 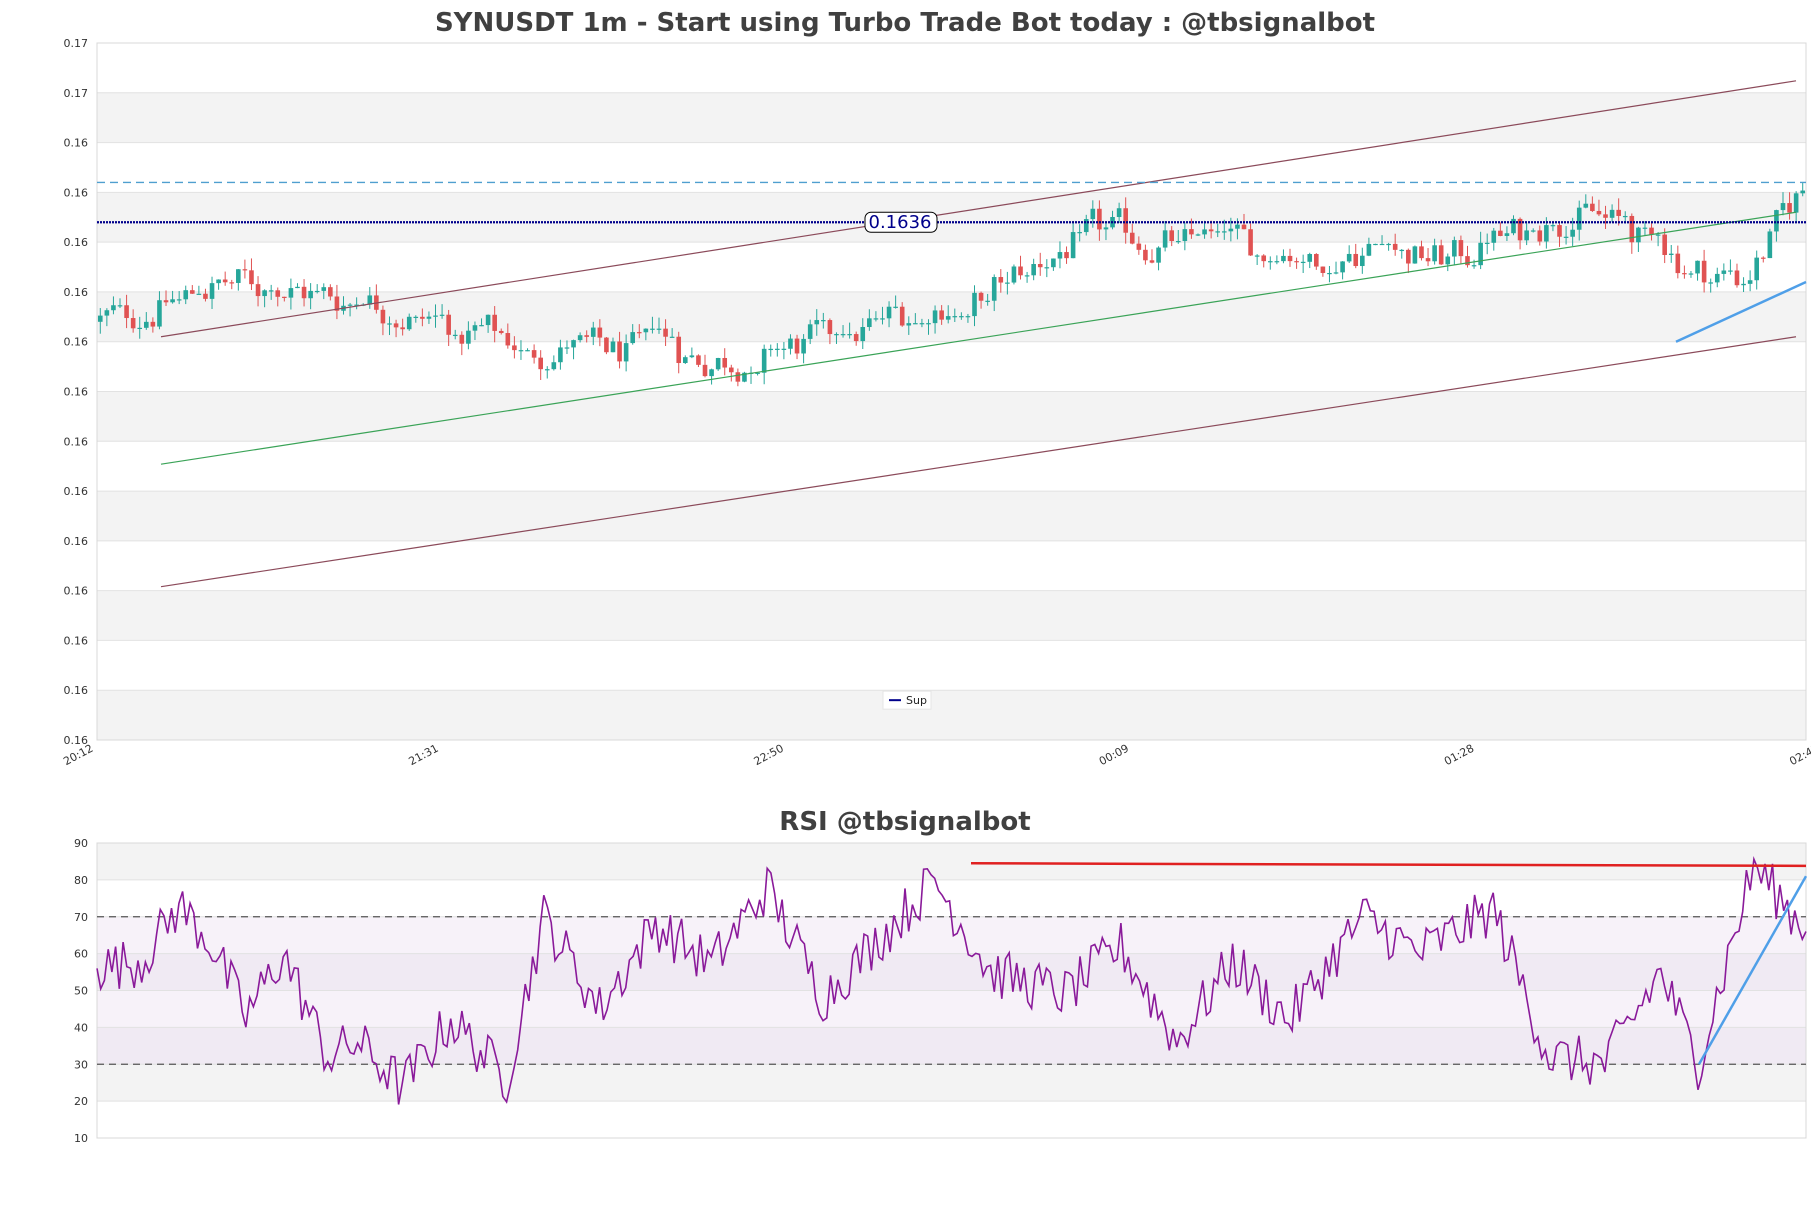 What do you see at coordinates (904, 822) in the screenshot?
I see `rsi-chart-title: RSI @tbsignalbot` at bounding box center [904, 822].